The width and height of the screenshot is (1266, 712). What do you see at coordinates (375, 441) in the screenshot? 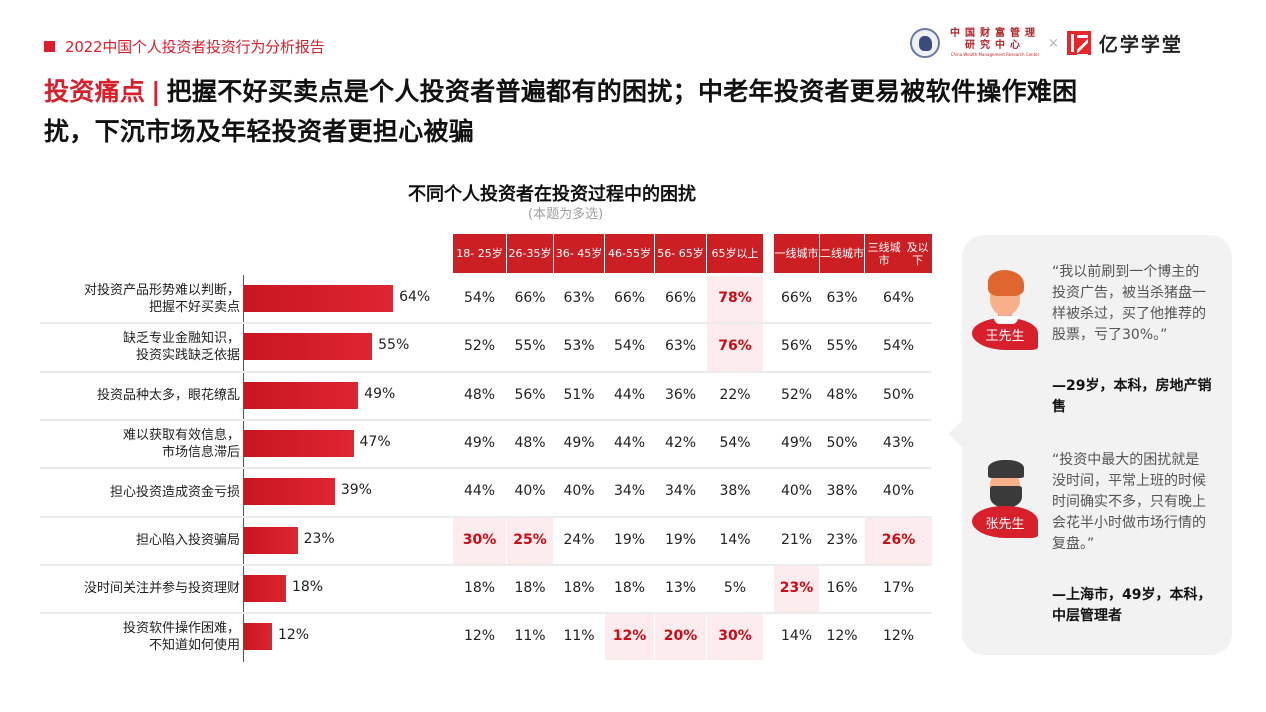
I see `bar-value-label: 47%` at bounding box center [375, 441].